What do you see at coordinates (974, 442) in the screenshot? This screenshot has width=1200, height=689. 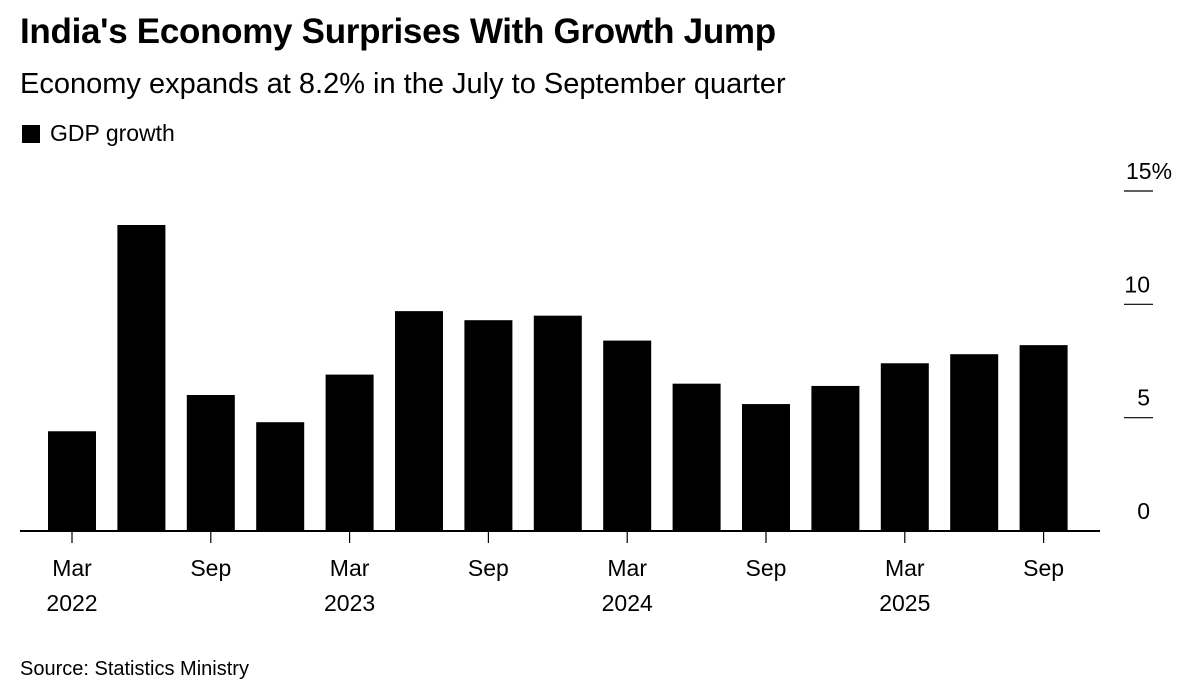 I see `bar-jun-2025` at bounding box center [974, 442].